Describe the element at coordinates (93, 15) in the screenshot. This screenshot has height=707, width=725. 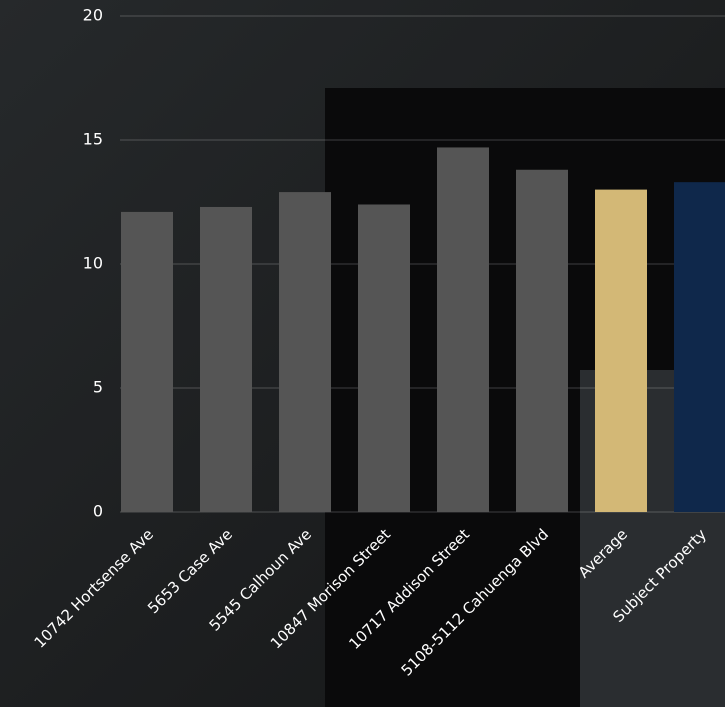
I see `y-tick-label: 20` at that location.